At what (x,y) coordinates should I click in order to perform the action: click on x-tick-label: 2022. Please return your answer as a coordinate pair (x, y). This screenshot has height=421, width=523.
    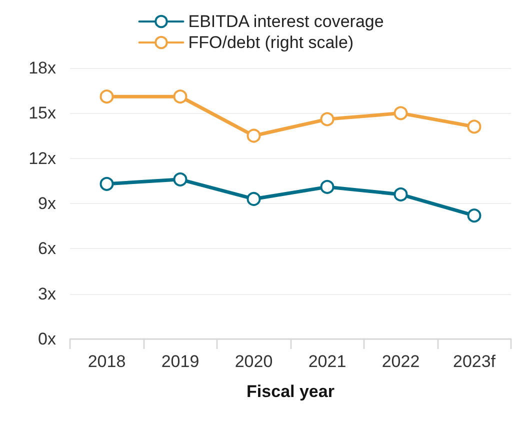
    Looking at the image, I should click on (401, 361).